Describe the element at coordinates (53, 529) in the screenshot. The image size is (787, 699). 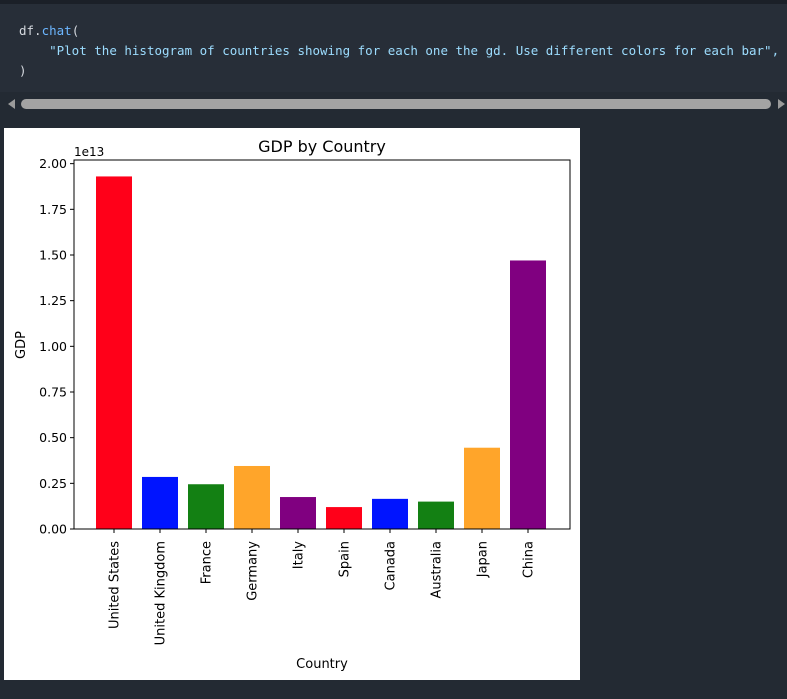
I see `y-tick-label: 0.00` at that location.